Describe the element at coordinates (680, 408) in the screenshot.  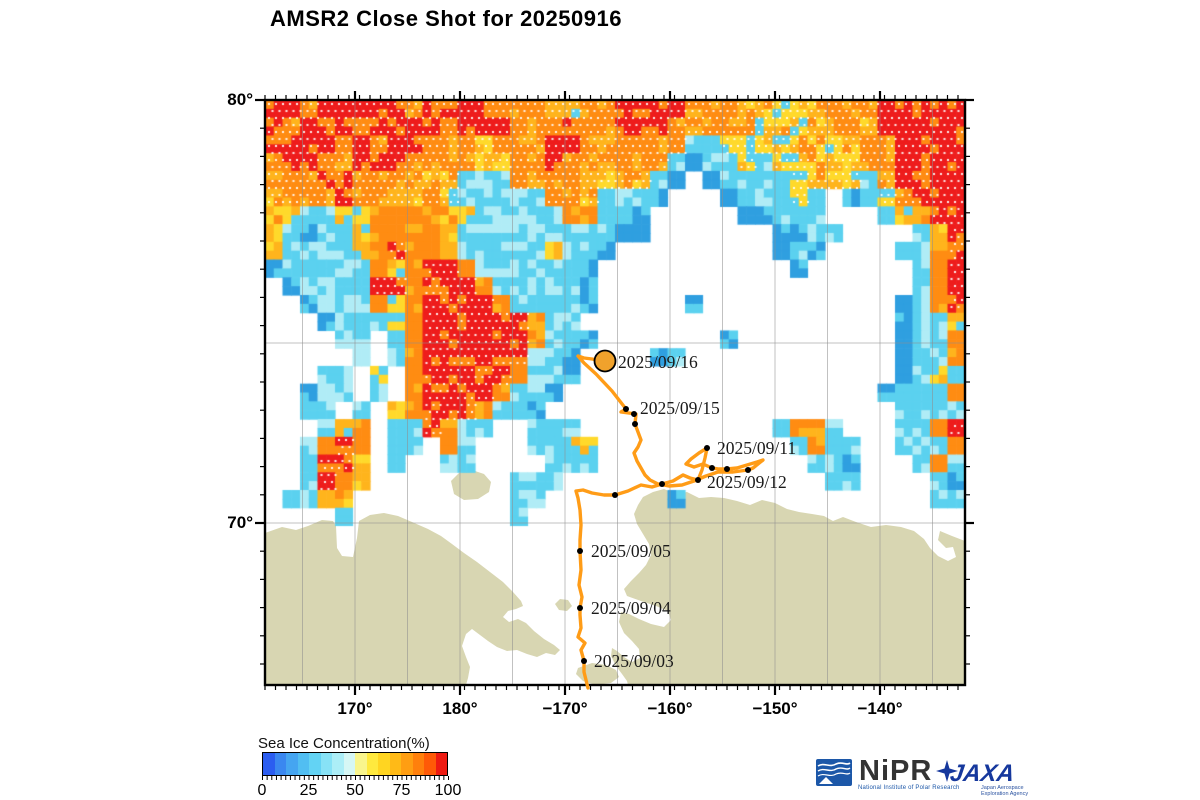
I see `track-date-label: 2025/09/15` at that location.